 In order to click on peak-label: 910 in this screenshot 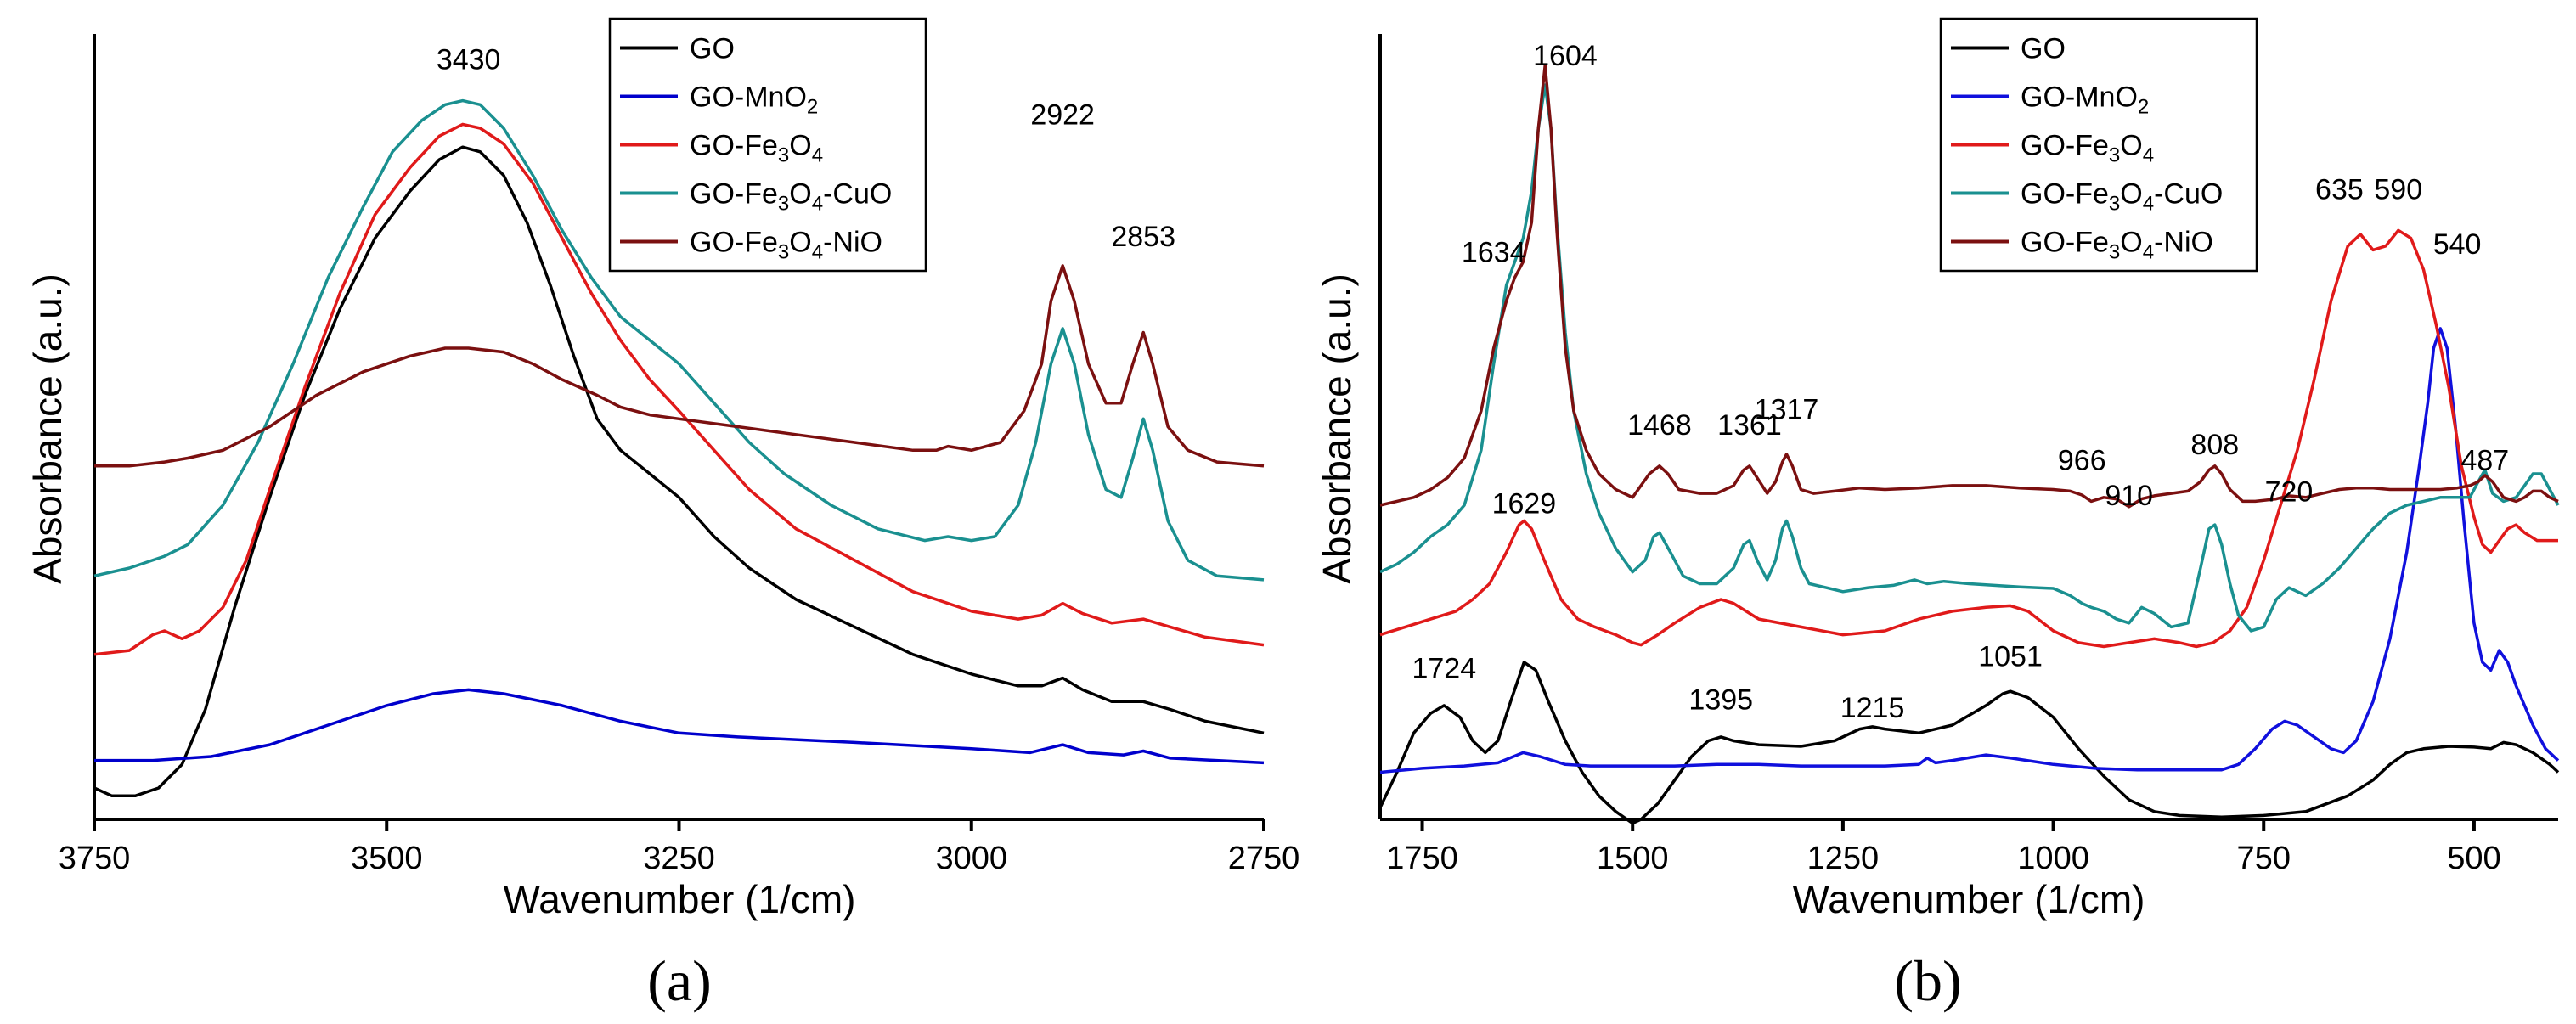, I will do `click(2129, 496)`.